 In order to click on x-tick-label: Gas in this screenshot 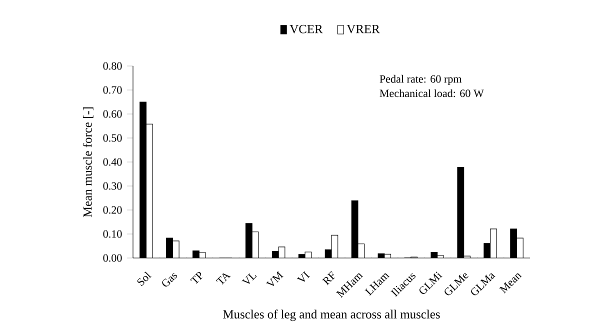, I will do `click(170, 279)`.